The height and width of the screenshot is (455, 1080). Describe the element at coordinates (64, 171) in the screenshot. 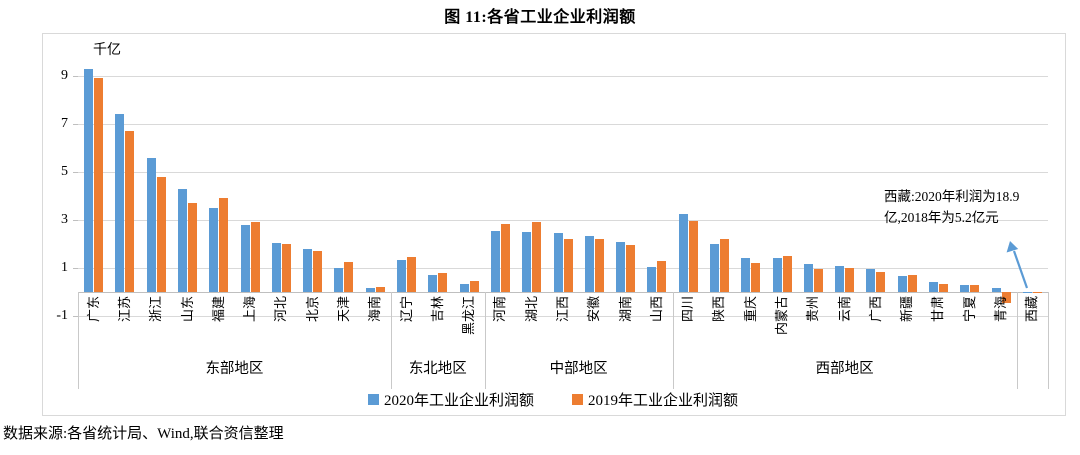

I see `y-axis-tick-label: 5` at that location.